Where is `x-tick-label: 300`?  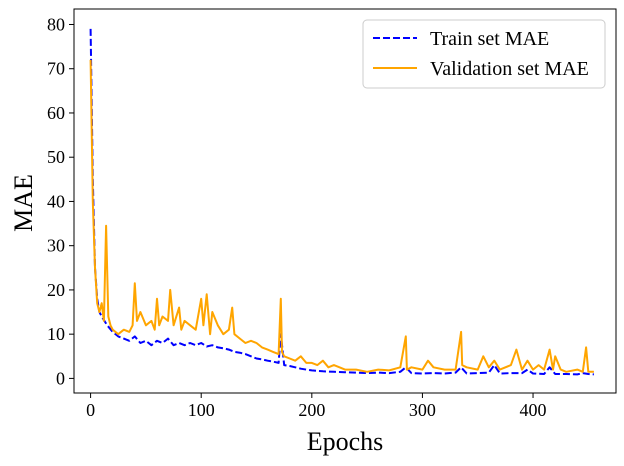 x-tick-label: 300 is located at coordinates (422, 410).